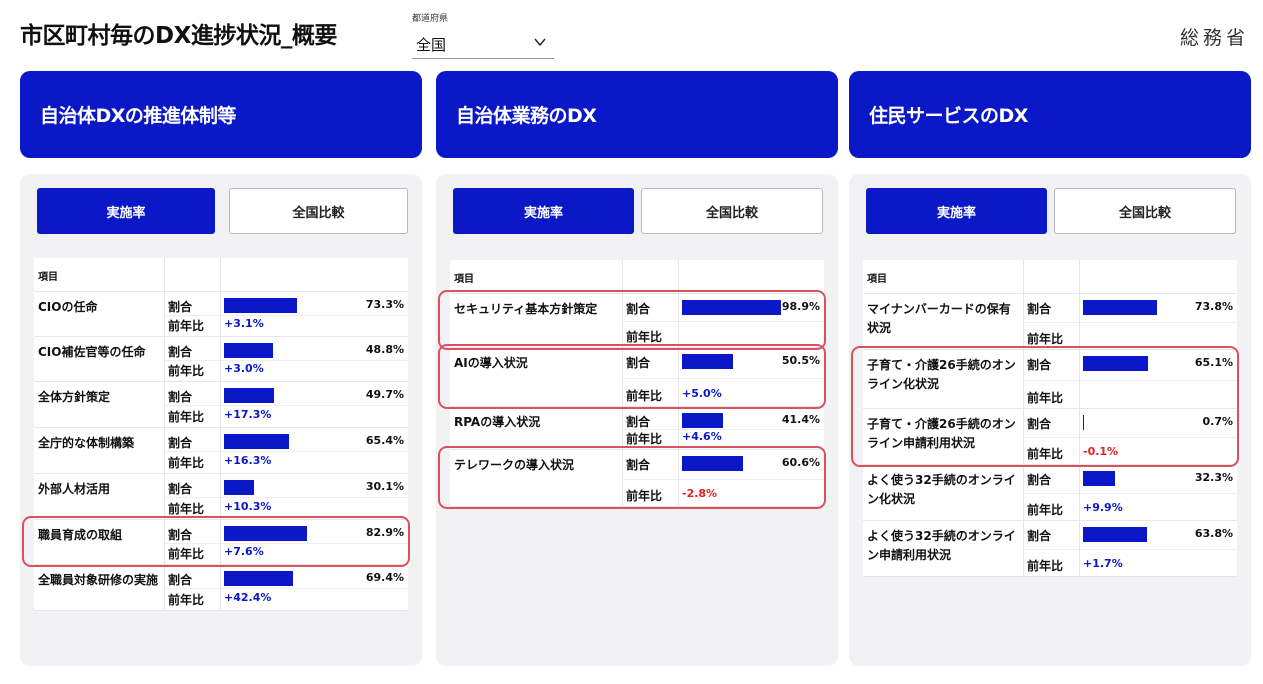 The image size is (1263, 684). Describe the element at coordinates (248, 414) in the screenshot. I see `yoy-value: +17.3%` at that location.